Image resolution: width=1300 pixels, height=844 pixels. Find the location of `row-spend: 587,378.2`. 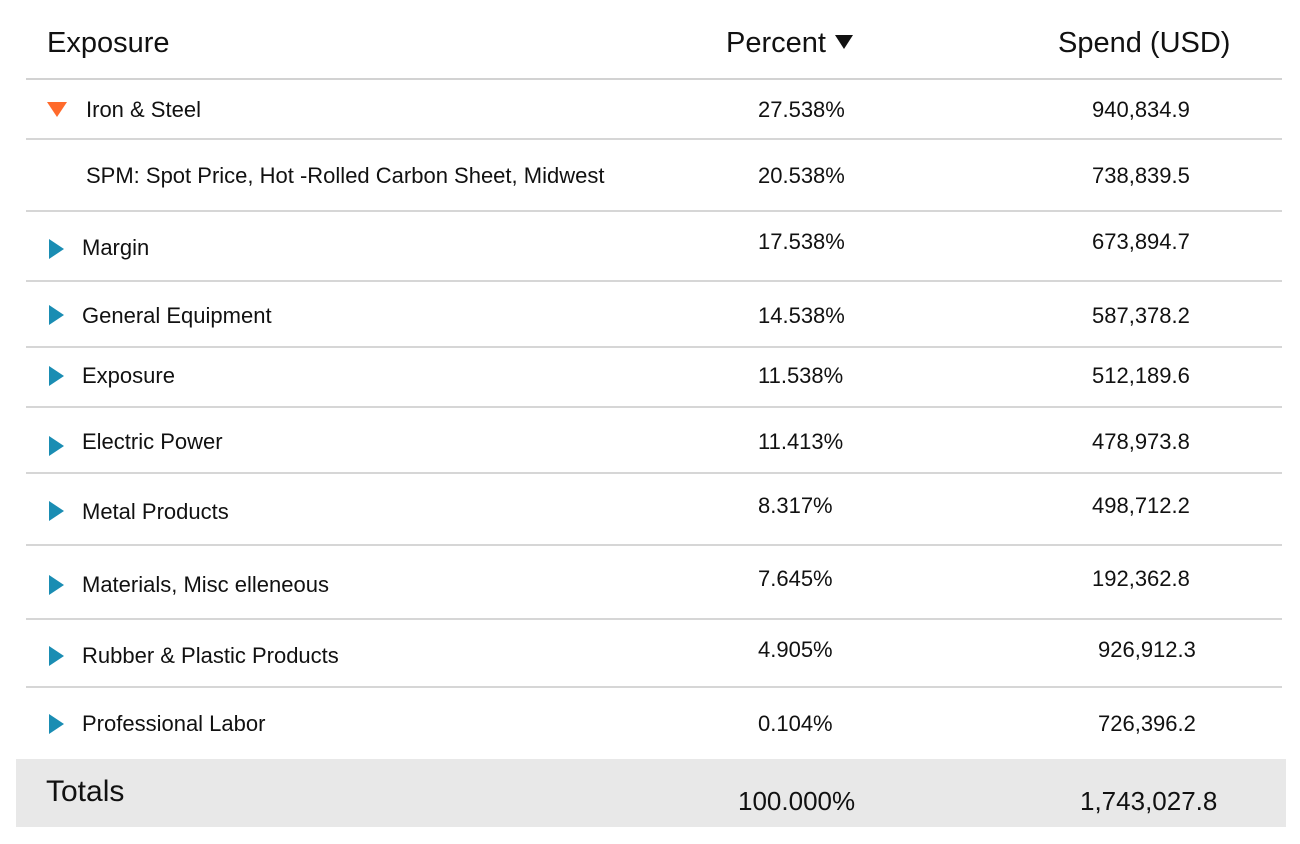

row-spend: 587,378.2 is located at coordinates (1141, 315).